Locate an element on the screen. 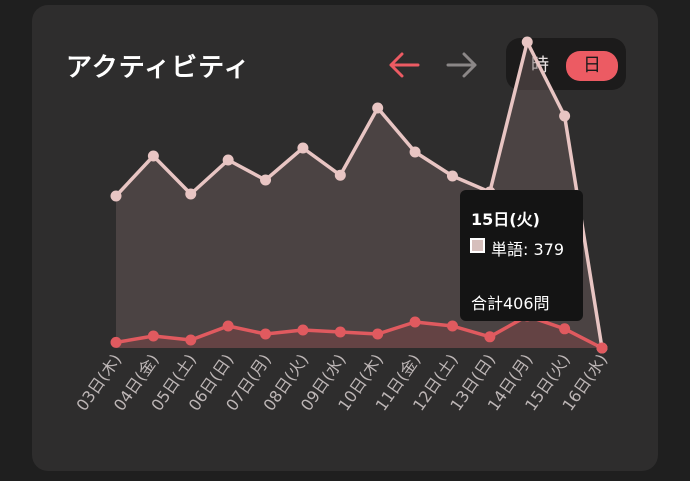 The height and width of the screenshot is (481, 690). previous-button is located at coordinates (404, 65).